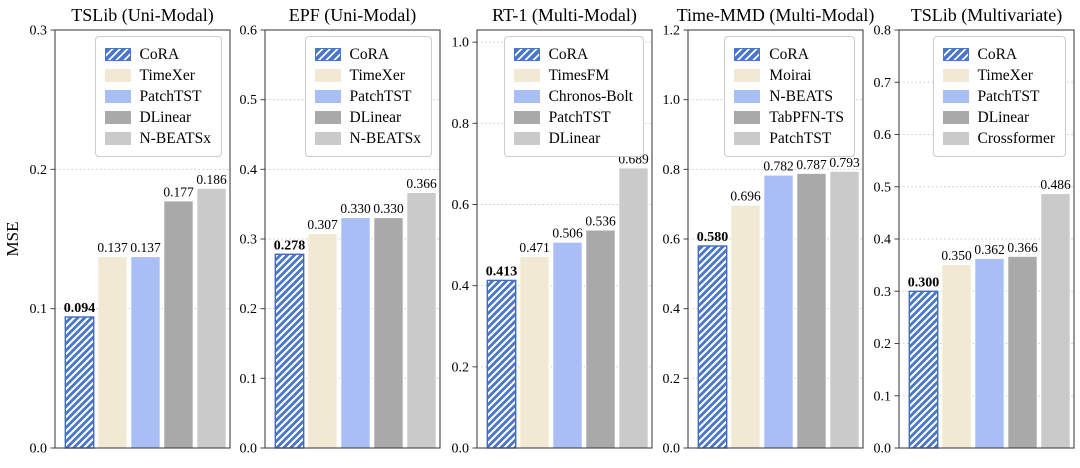 Image resolution: width=1080 pixels, height=468 pixels. I want to click on legend-item-dlinear: DLinear, so click(367, 117).